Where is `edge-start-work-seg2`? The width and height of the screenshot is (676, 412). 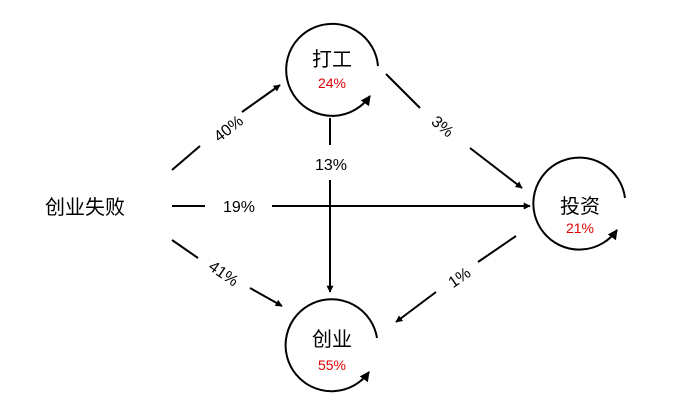 edge-start-work-seg2 is located at coordinates (261, 98).